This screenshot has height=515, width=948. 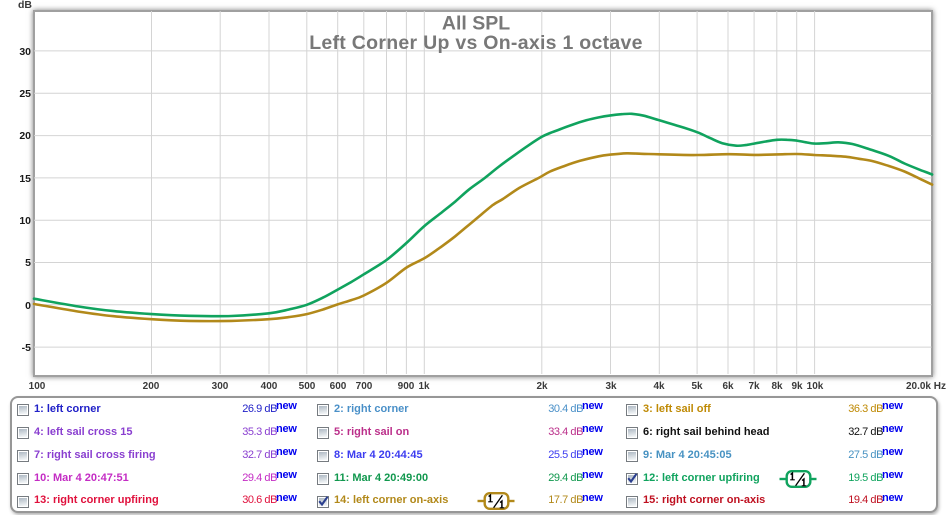 What do you see at coordinates (476, 43) in the screenshot?
I see `svg-text:Left Corner Up vs On-axis 1 oc: Left Corner Up vs On-axis 1 octave` at bounding box center [476, 43].